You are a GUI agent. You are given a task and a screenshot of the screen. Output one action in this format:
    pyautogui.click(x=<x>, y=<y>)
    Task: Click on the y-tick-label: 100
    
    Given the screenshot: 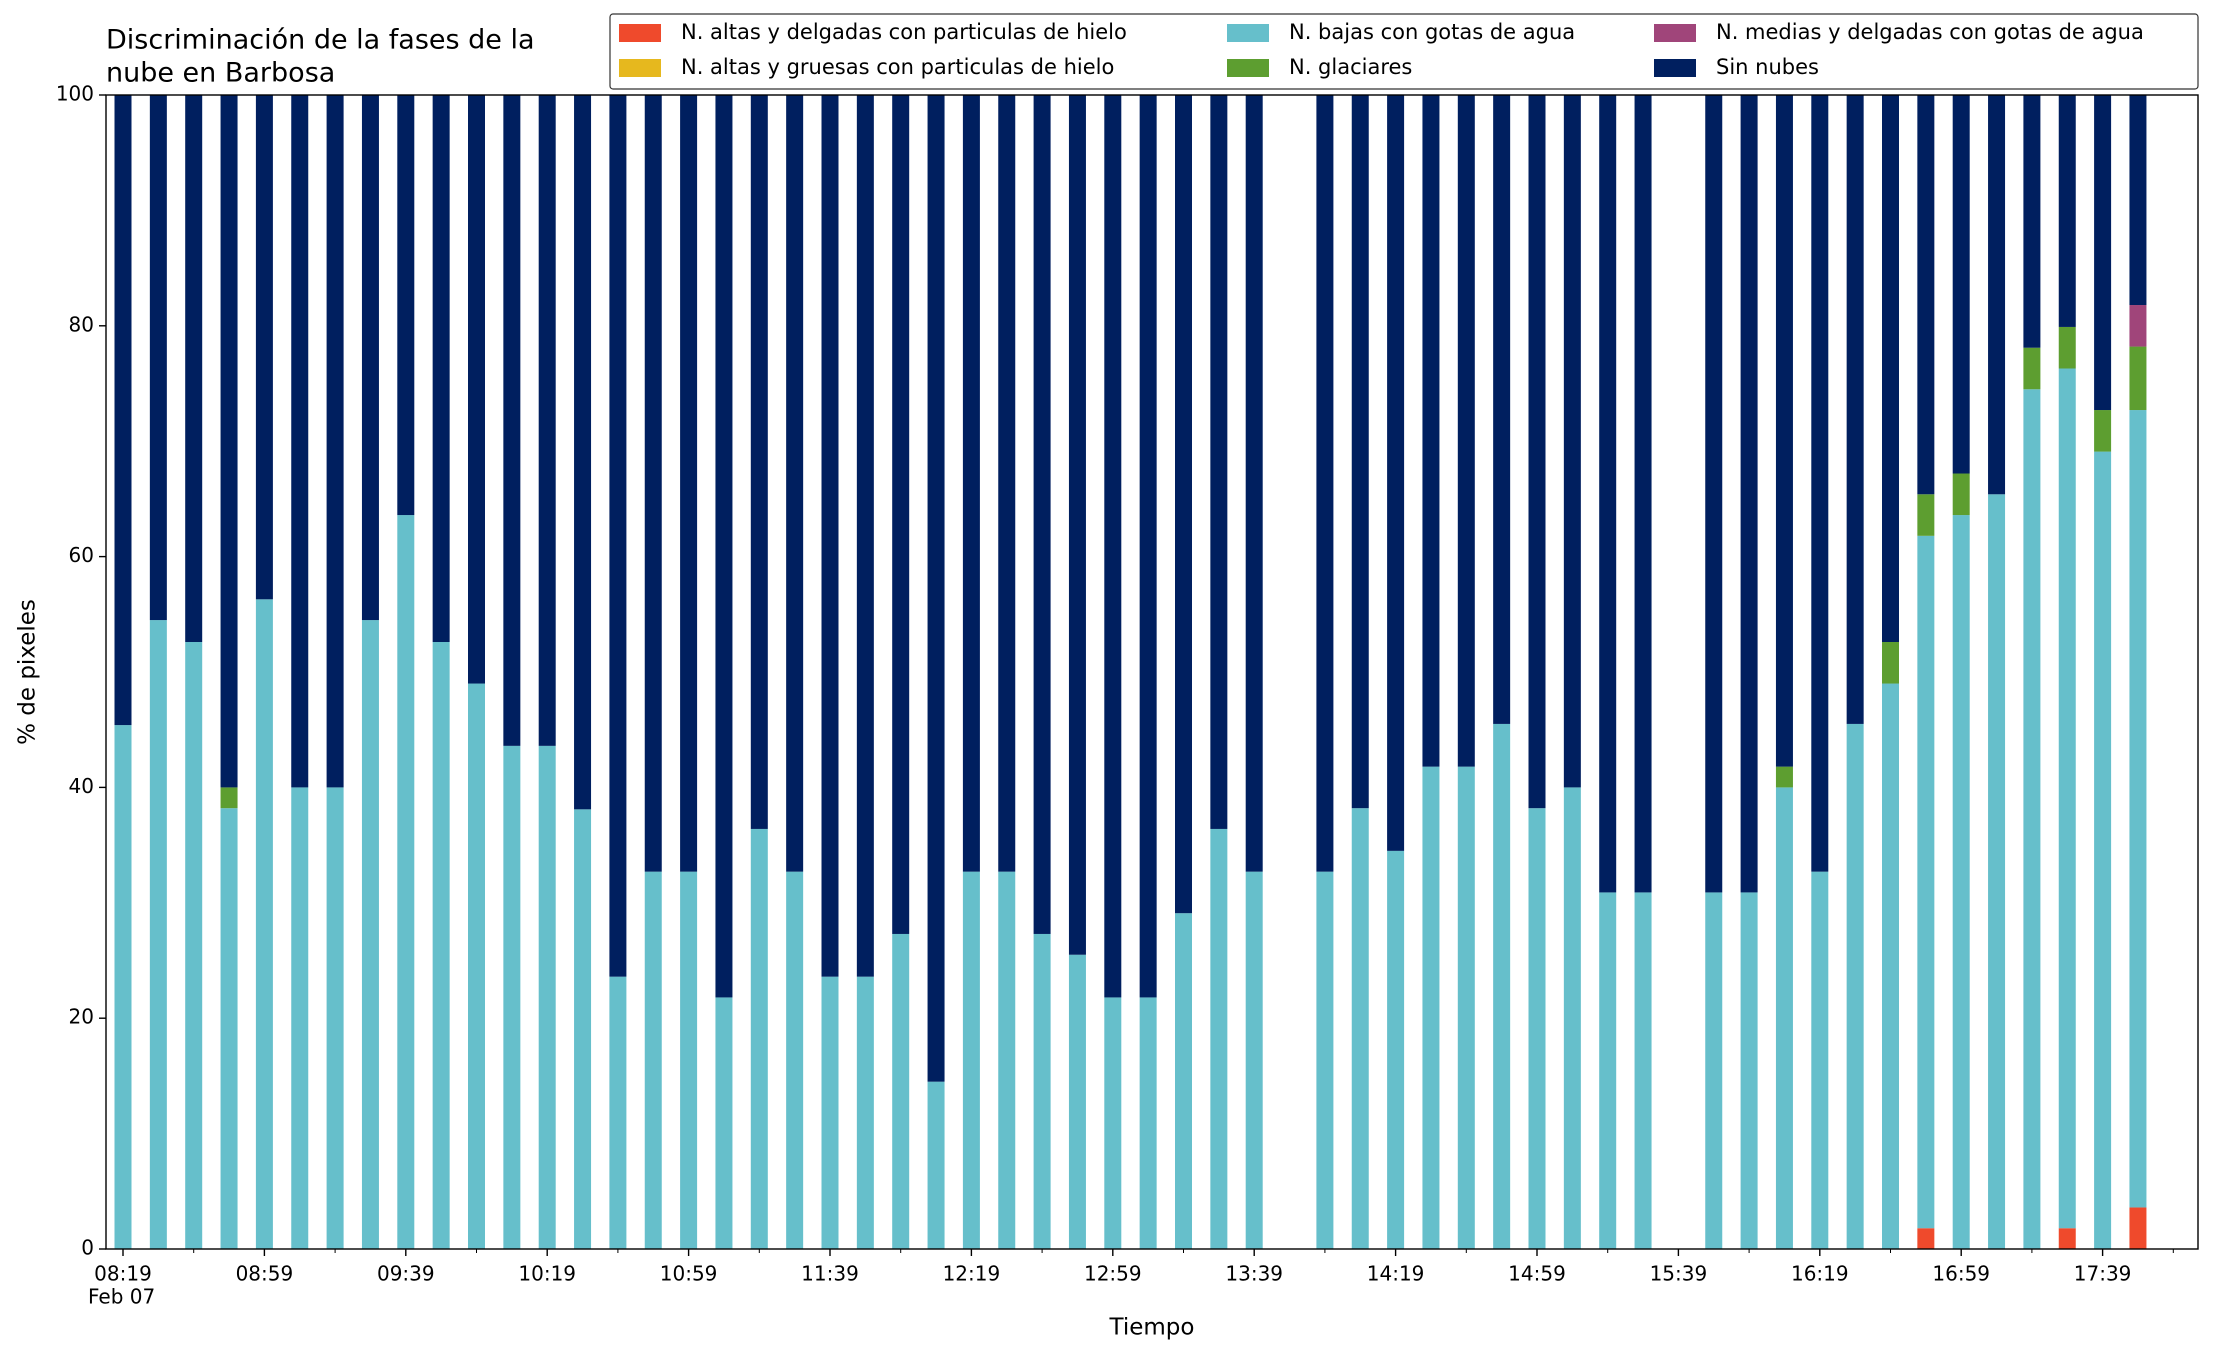 What is the action you would take?
    pyautogui.click(x=75, y=94)
    